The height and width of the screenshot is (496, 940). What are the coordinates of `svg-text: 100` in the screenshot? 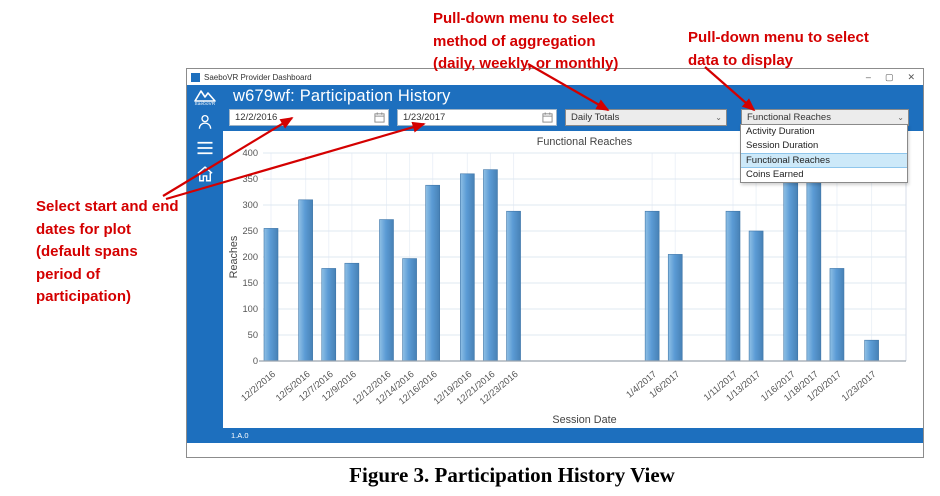 It's located at (250, 309).